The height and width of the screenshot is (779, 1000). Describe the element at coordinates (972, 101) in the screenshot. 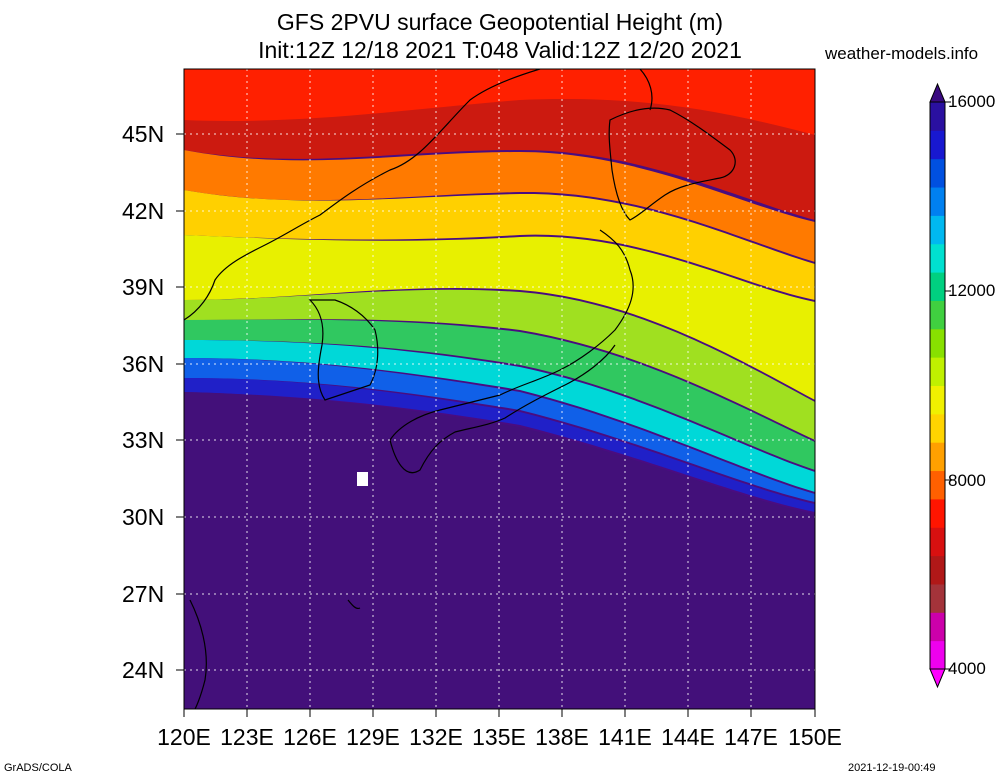

I see `colorbar-label-16000: 16000` at that location.